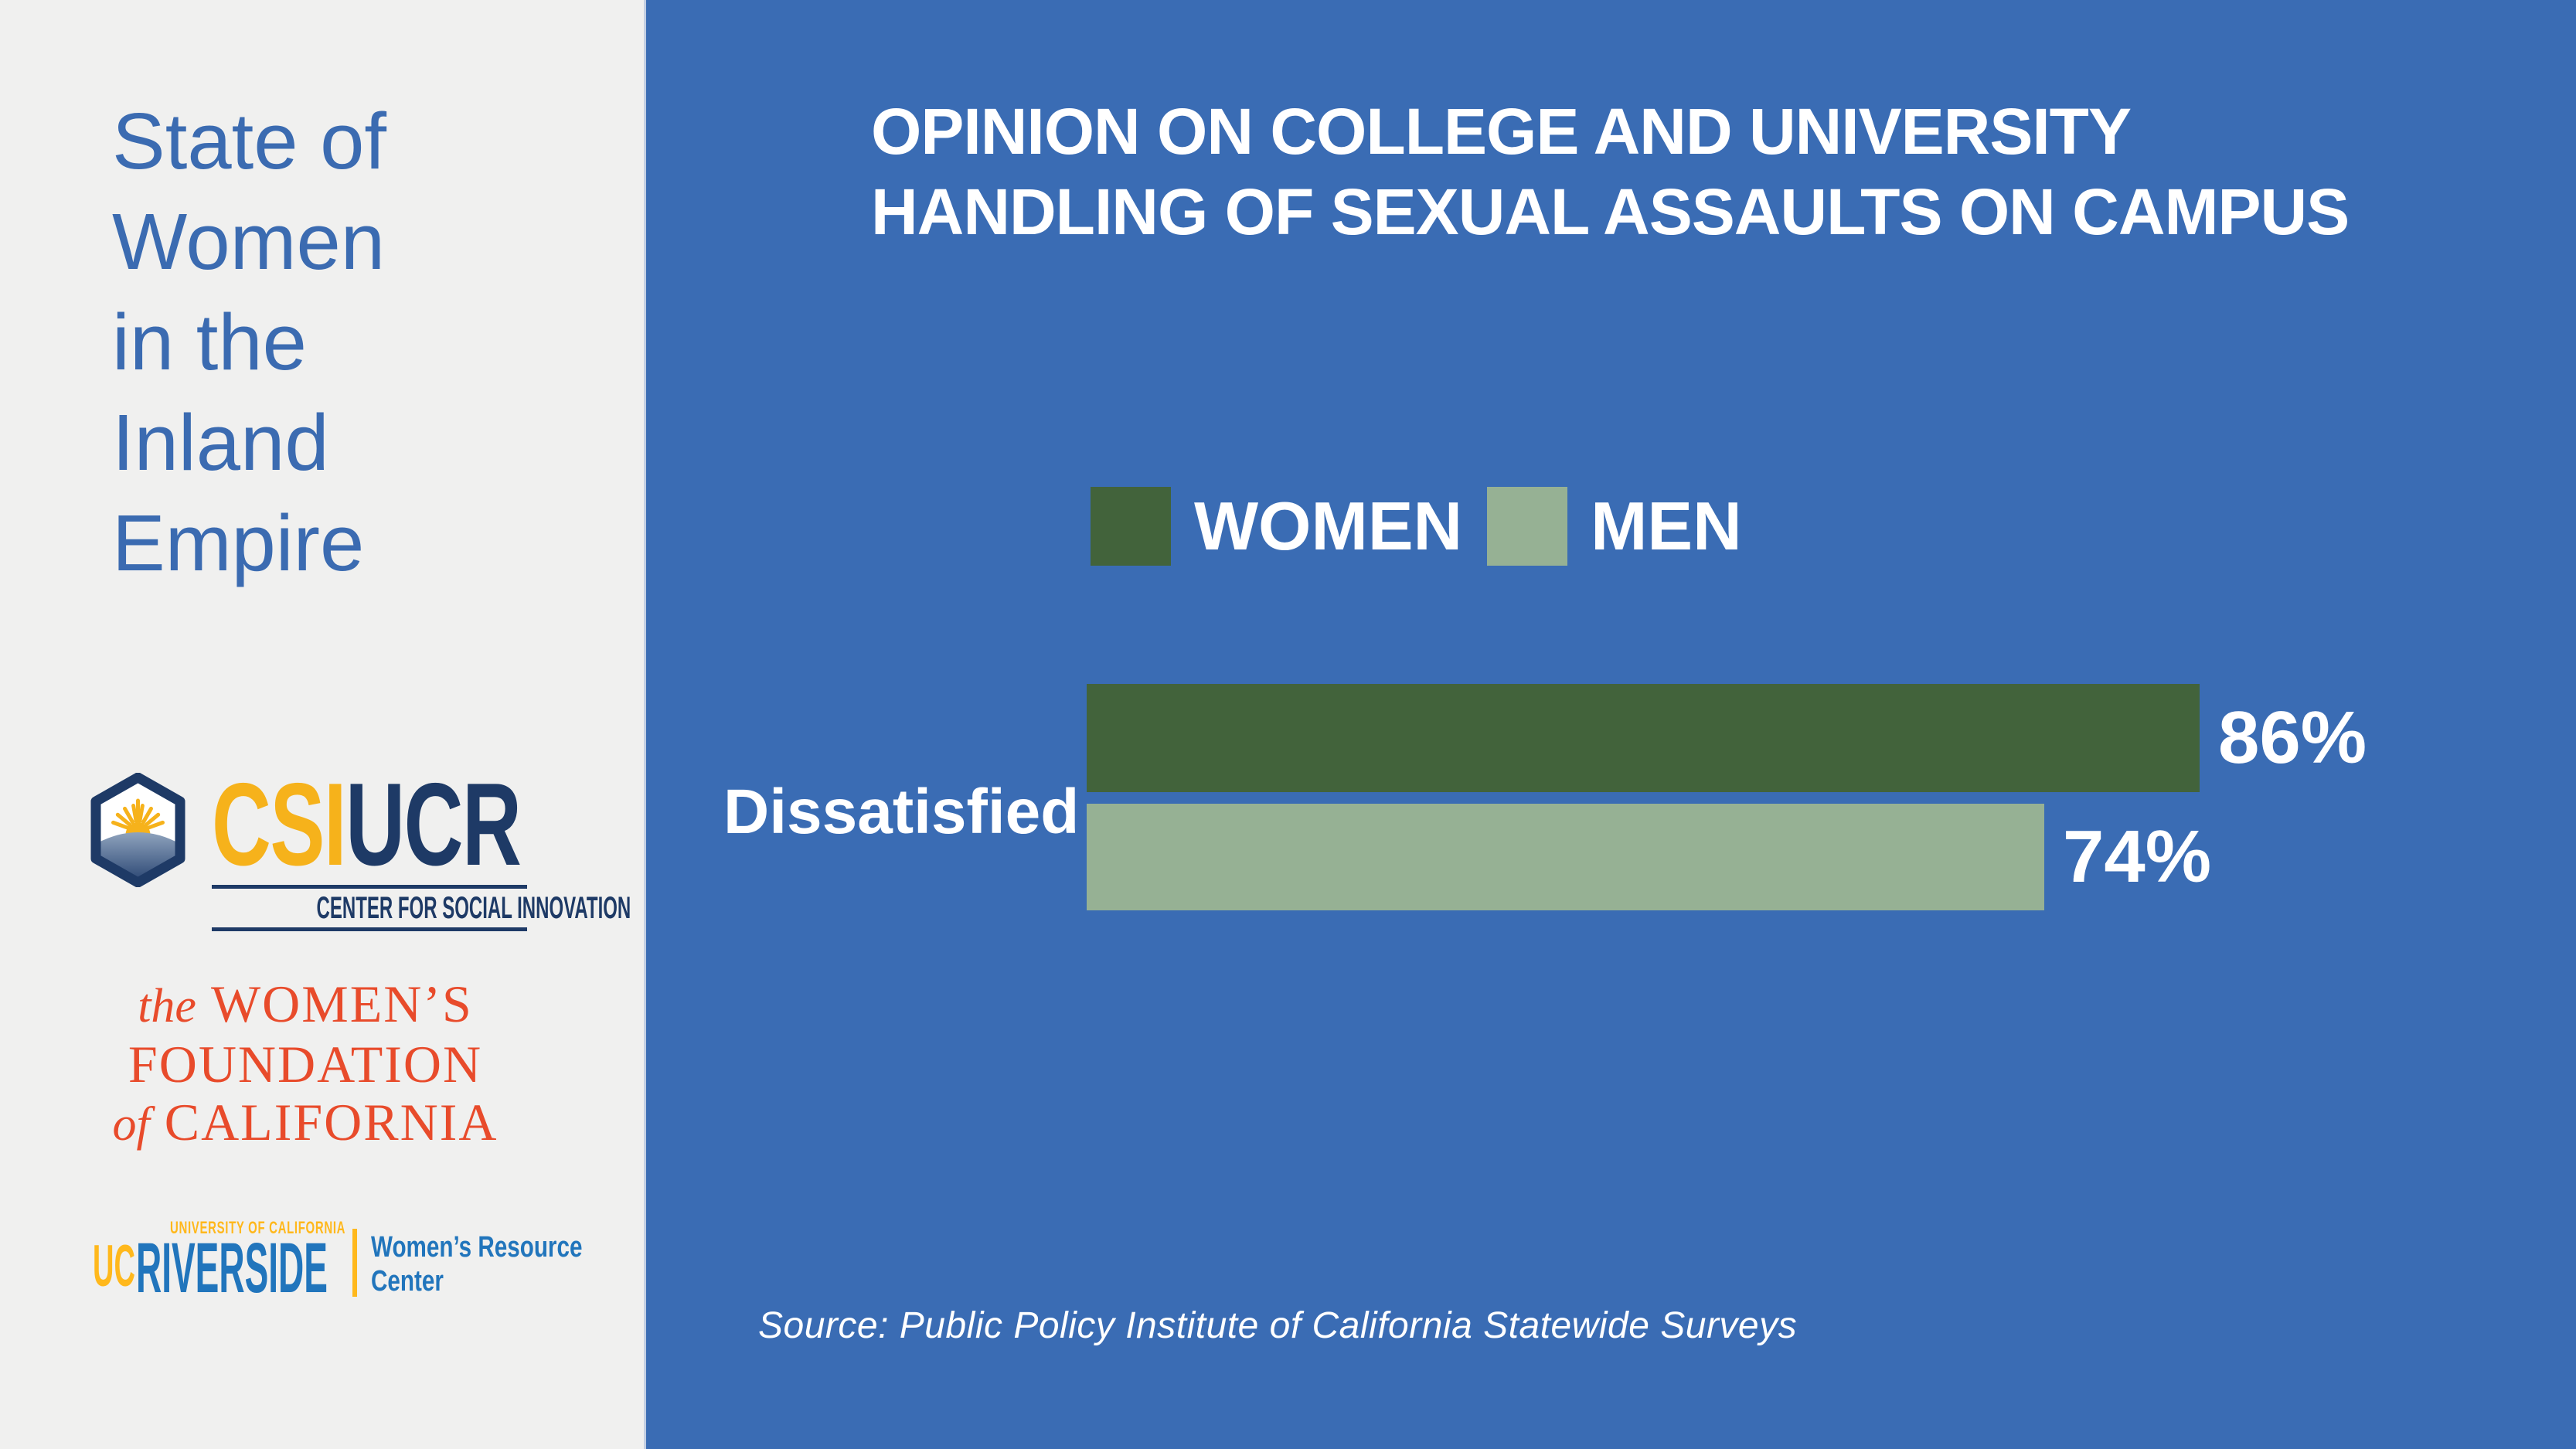  I want to click on ucr-womens-resource-center: Women’s Resource Center, so click(477, 1264).